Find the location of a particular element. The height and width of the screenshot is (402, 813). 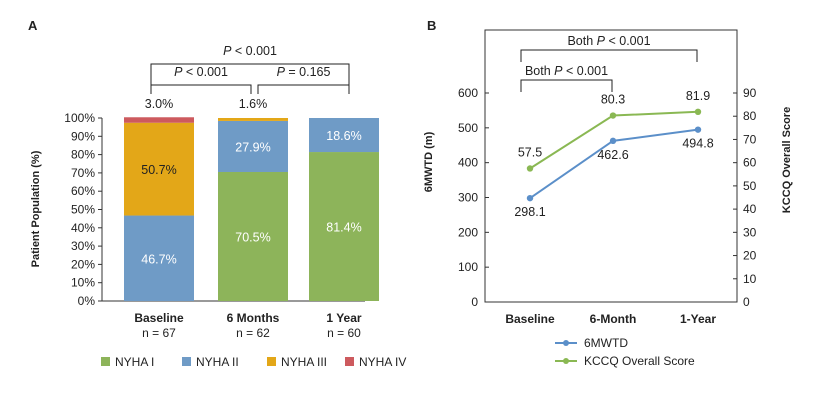

panel-a-y-tick-label: 100% is located at coordinates (79, 118).